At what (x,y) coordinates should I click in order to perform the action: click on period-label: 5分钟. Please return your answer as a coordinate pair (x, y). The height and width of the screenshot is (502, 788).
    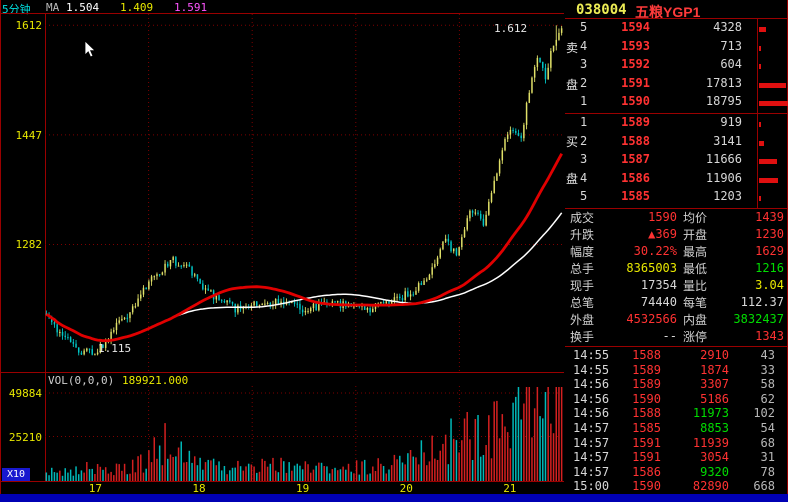
    Looking at the image, I should click on (16, 9).